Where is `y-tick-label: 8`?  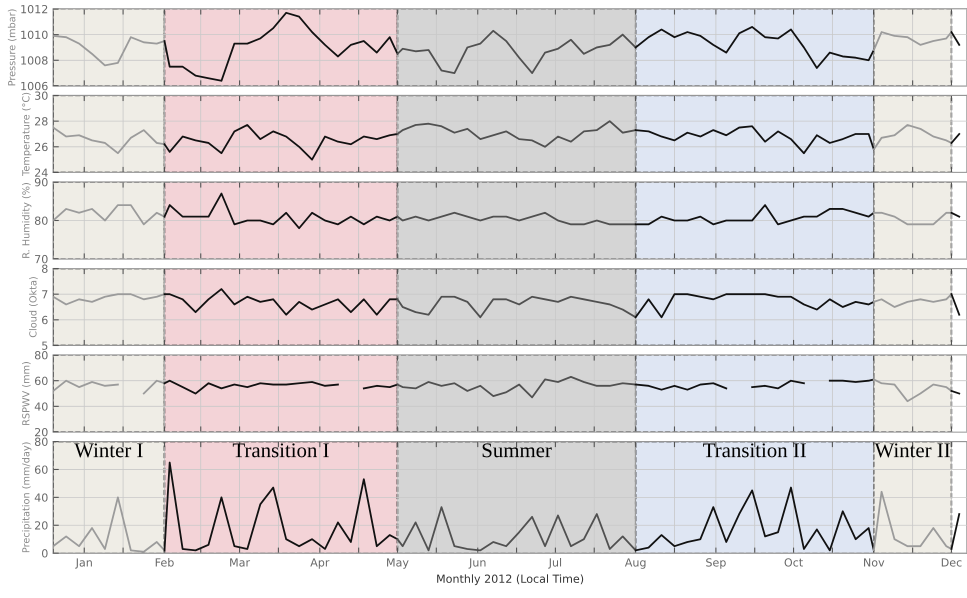 y-tick-label: 8 is located at coordinates (45, 268).